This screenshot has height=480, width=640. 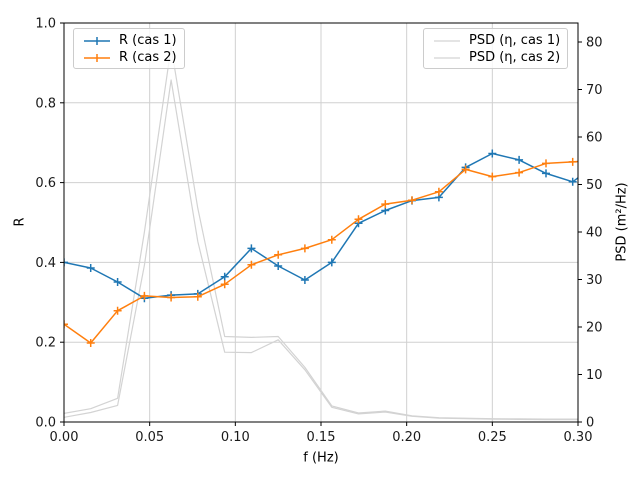 I want to click on svg-text: 0.00, so click(x=64, y=437).